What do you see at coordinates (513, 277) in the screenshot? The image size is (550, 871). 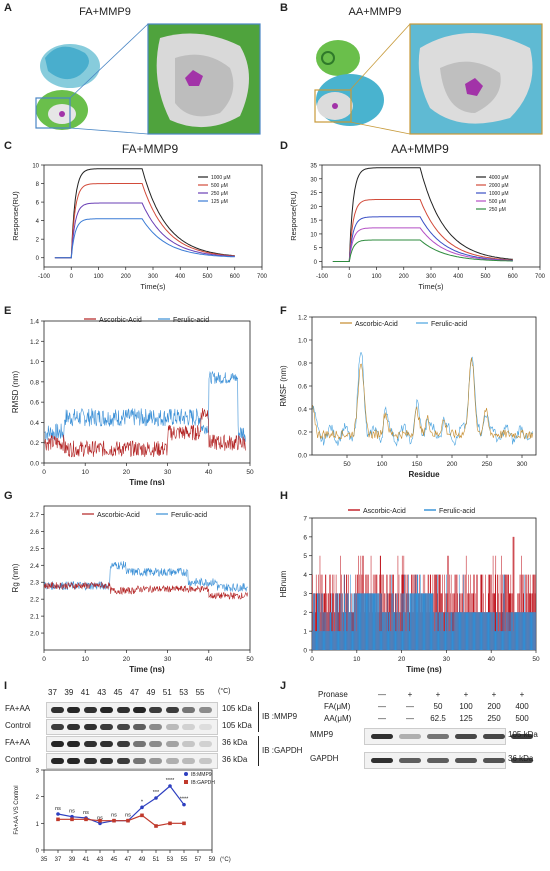 I see `x-tick-label: 600` at bounding box center [513, 277].